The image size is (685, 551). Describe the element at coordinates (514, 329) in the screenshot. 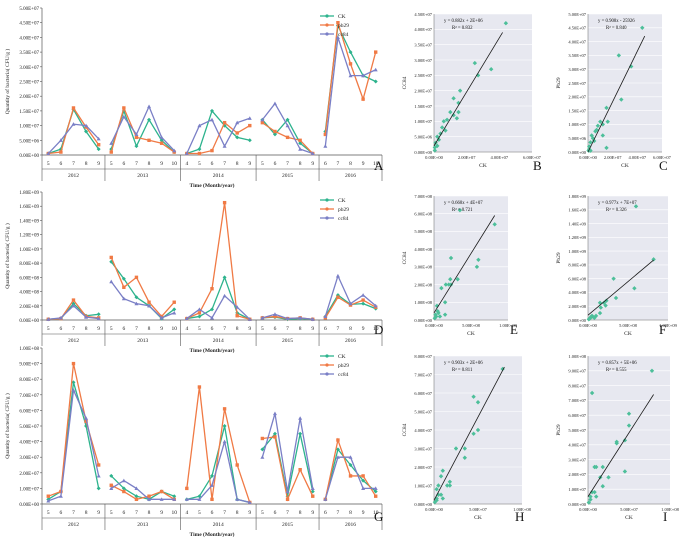

I see `panel-letter-E: E` at that location.